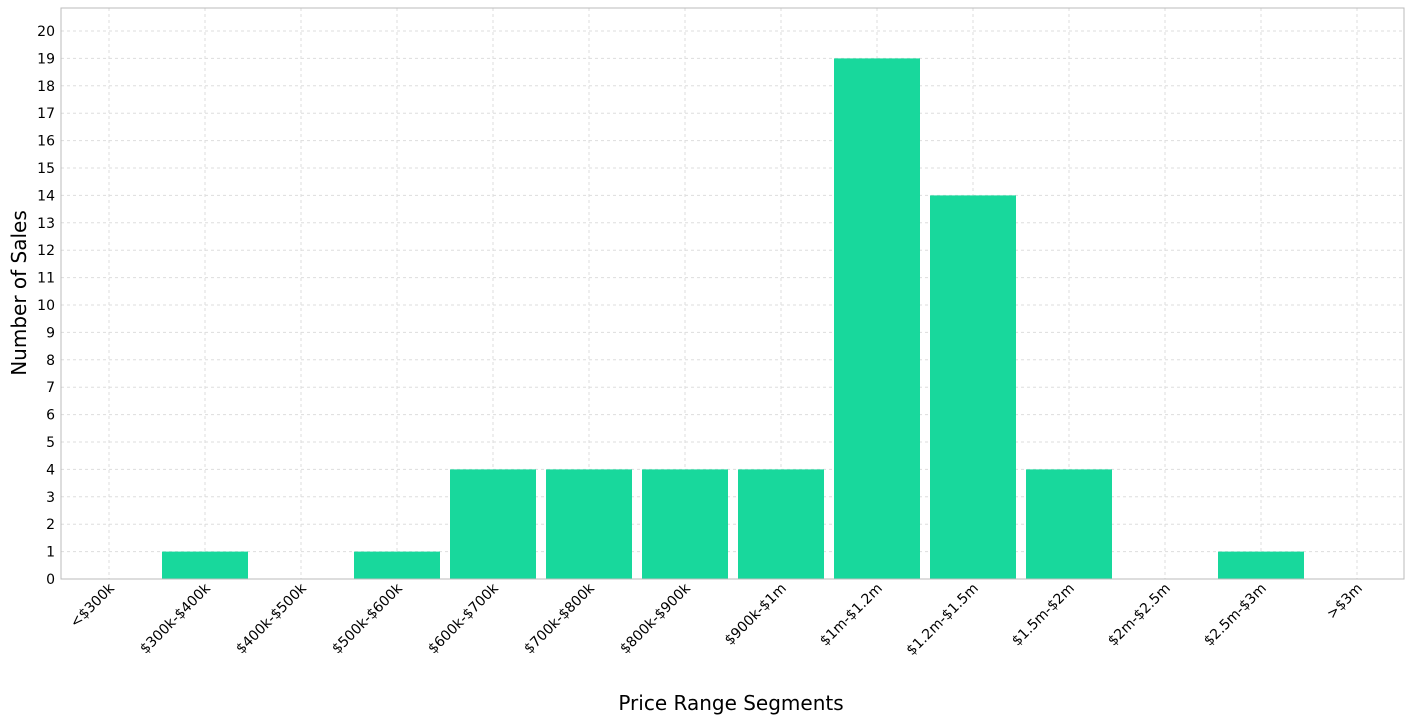  I want to click on y-tick-label: 5, so click(50, 443).